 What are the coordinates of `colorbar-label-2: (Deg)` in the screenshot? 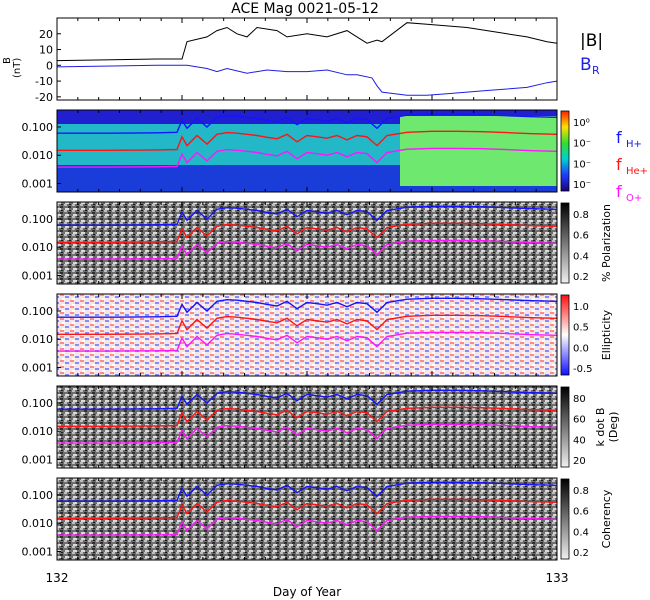 It's located at (613, 427).